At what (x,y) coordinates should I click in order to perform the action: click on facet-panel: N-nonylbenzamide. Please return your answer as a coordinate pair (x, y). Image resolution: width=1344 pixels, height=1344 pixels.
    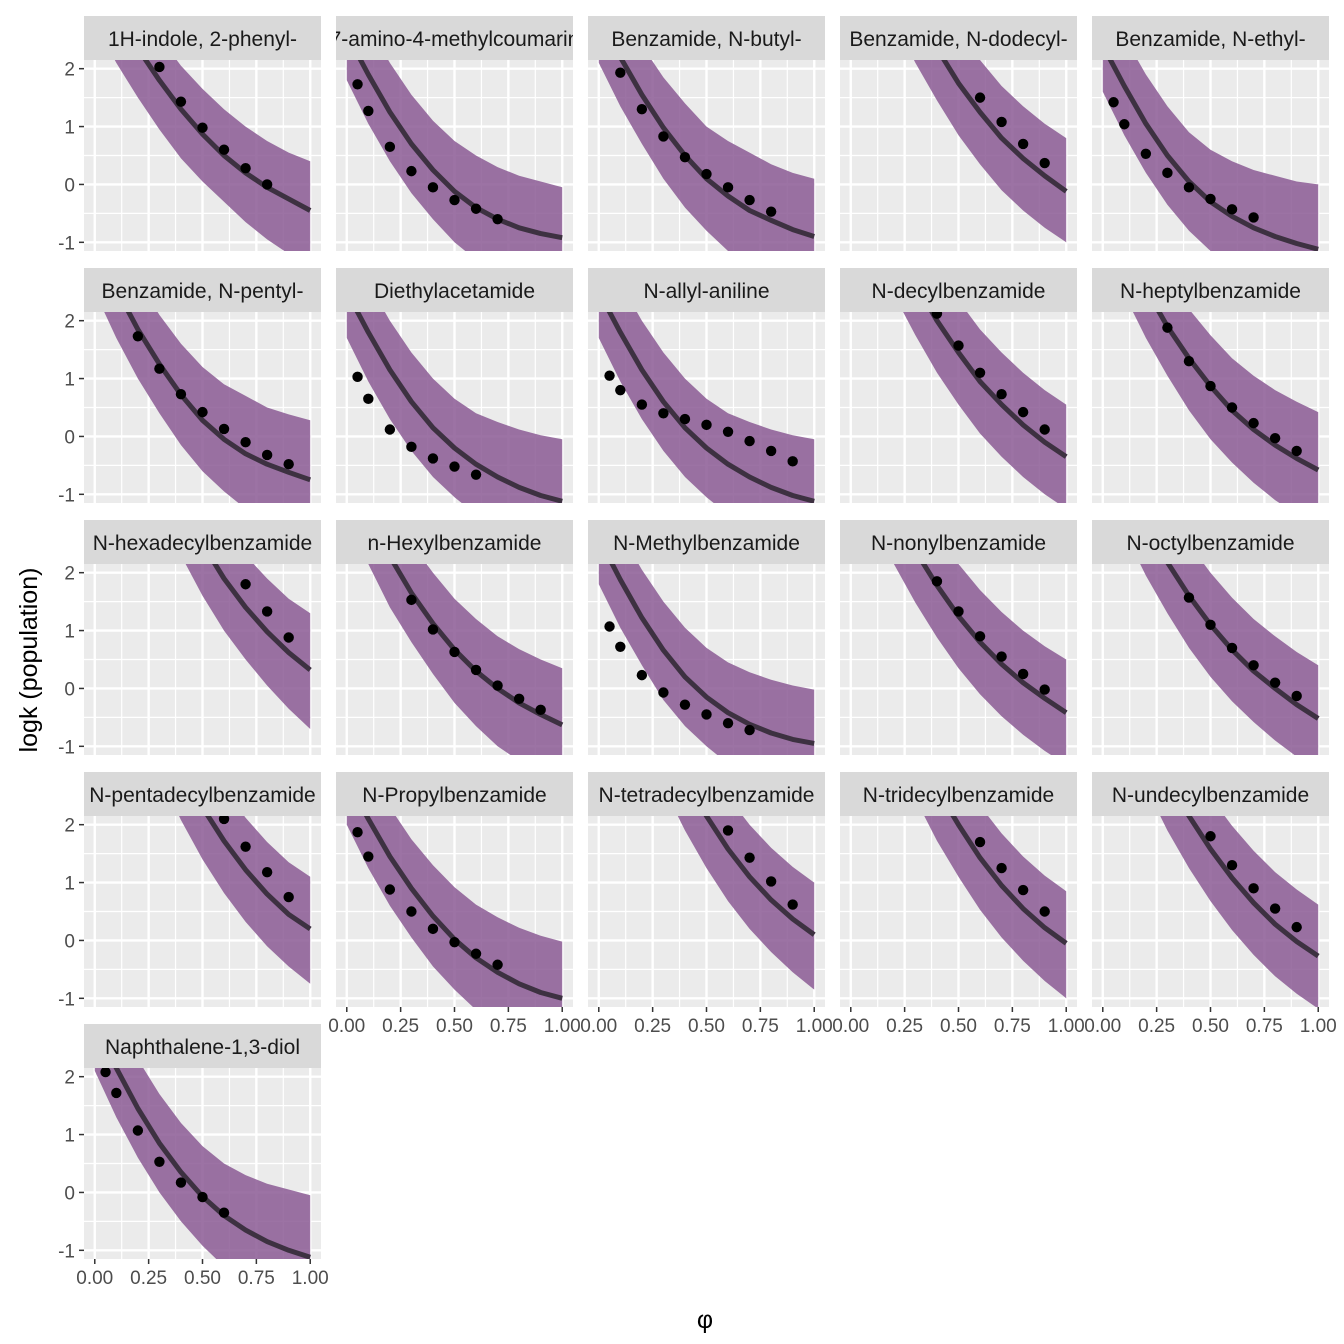
    Looking at the image, I should click on (958, 637).